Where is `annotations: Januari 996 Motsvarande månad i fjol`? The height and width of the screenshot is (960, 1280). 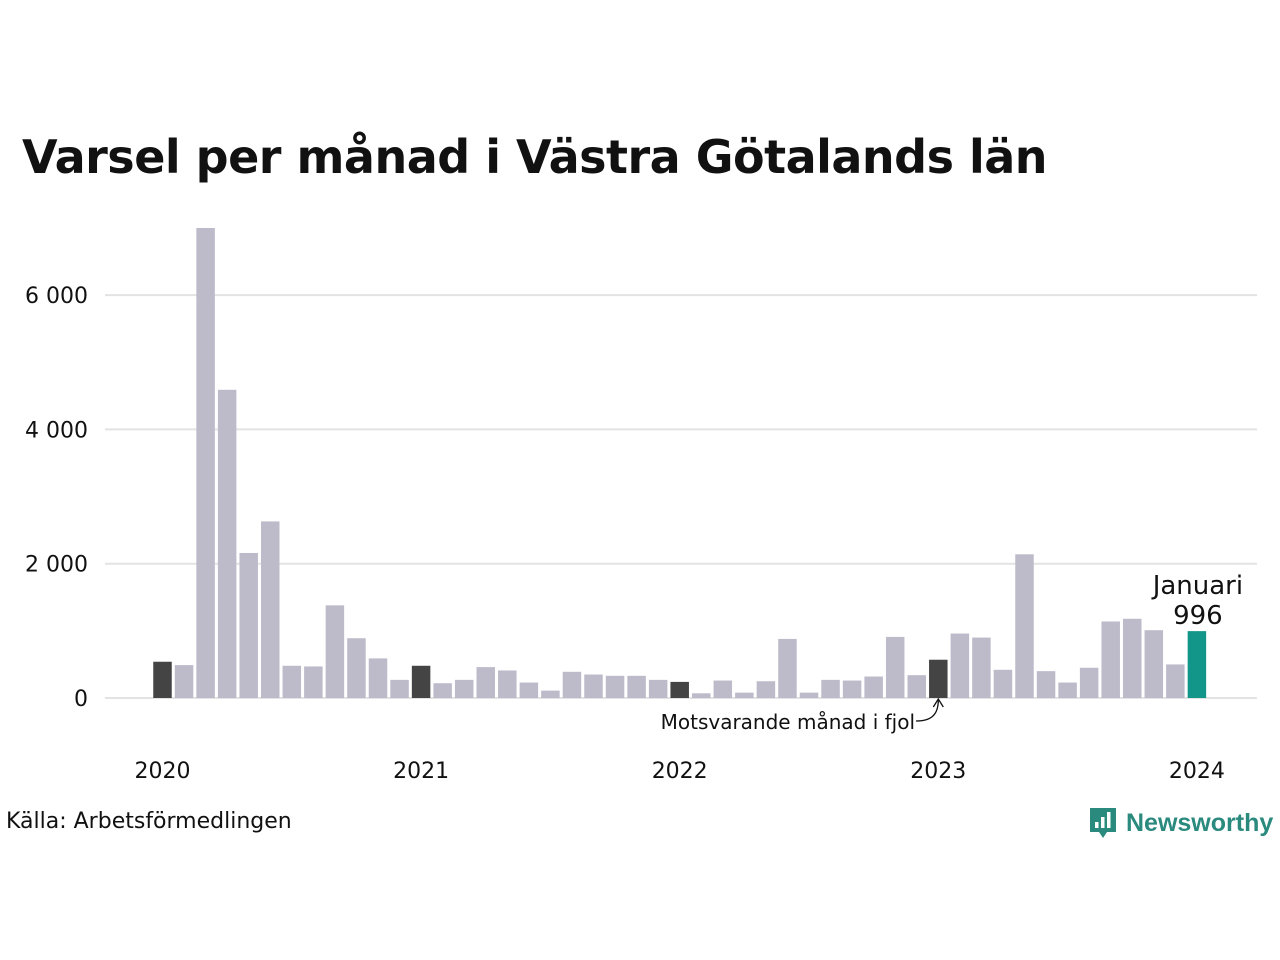 annotations: Januari 996 Motsvarande månad i fjol is located at coordinates (952, 652).